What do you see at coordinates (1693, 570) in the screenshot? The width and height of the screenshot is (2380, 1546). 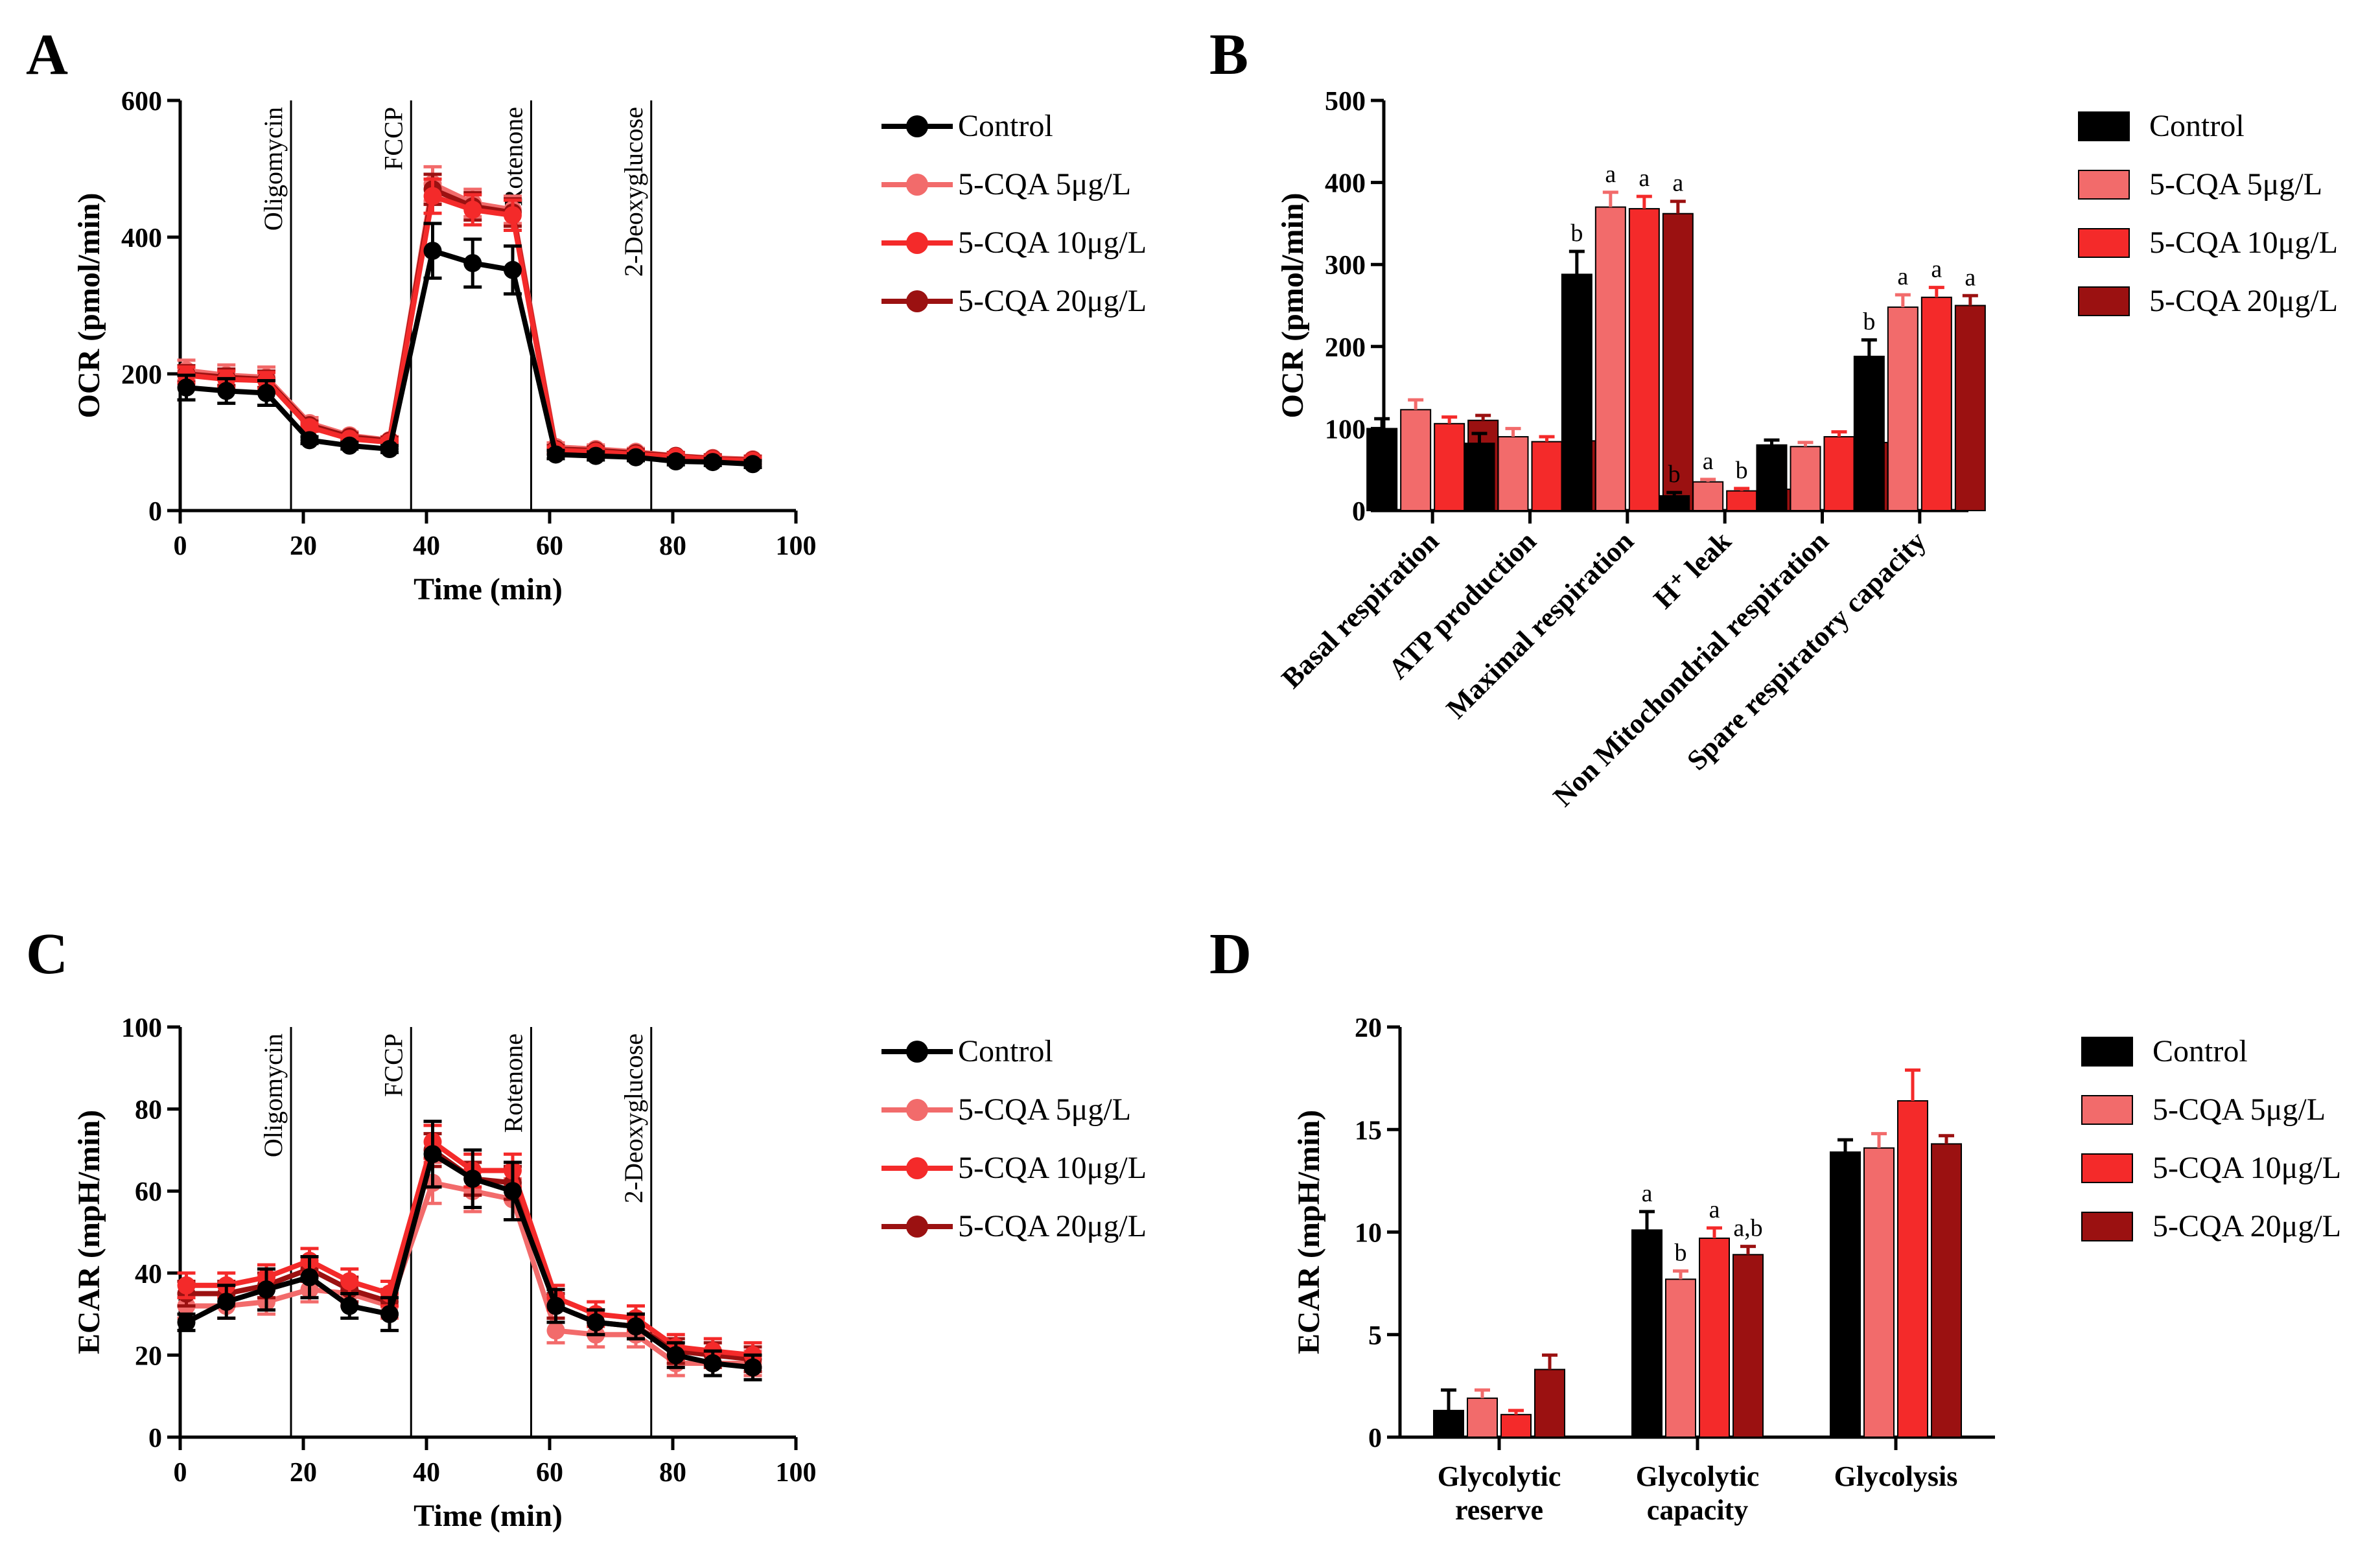 I see `category-label: H⁺ leak` at bounding box center [1693, 570].